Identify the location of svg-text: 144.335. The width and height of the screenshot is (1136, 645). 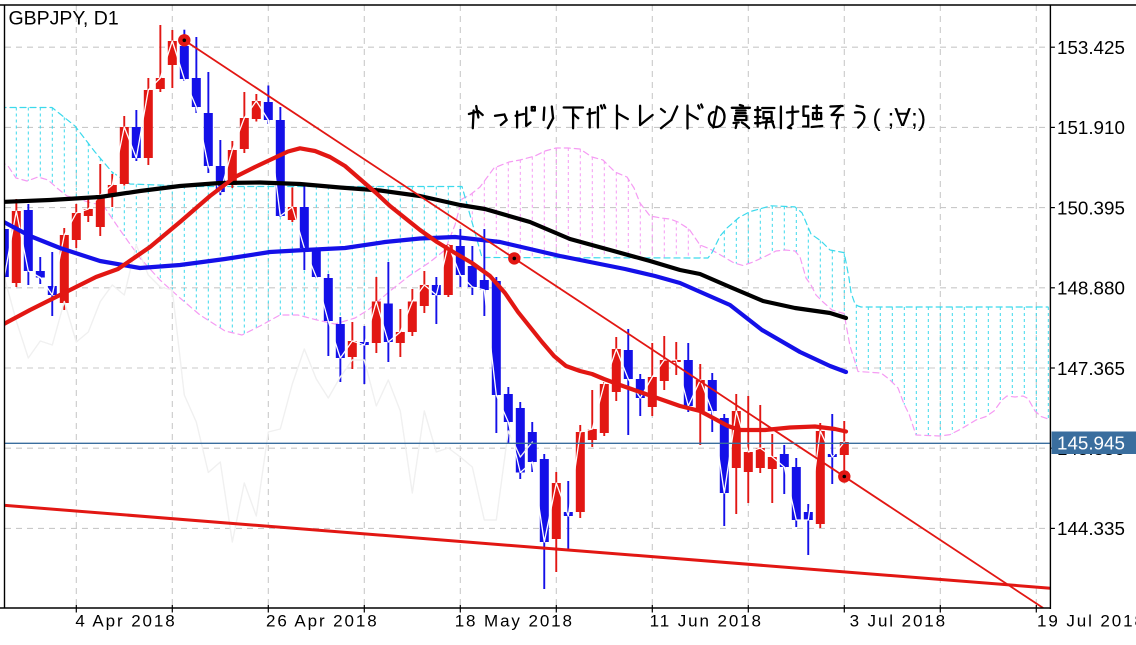
(1091, 528).